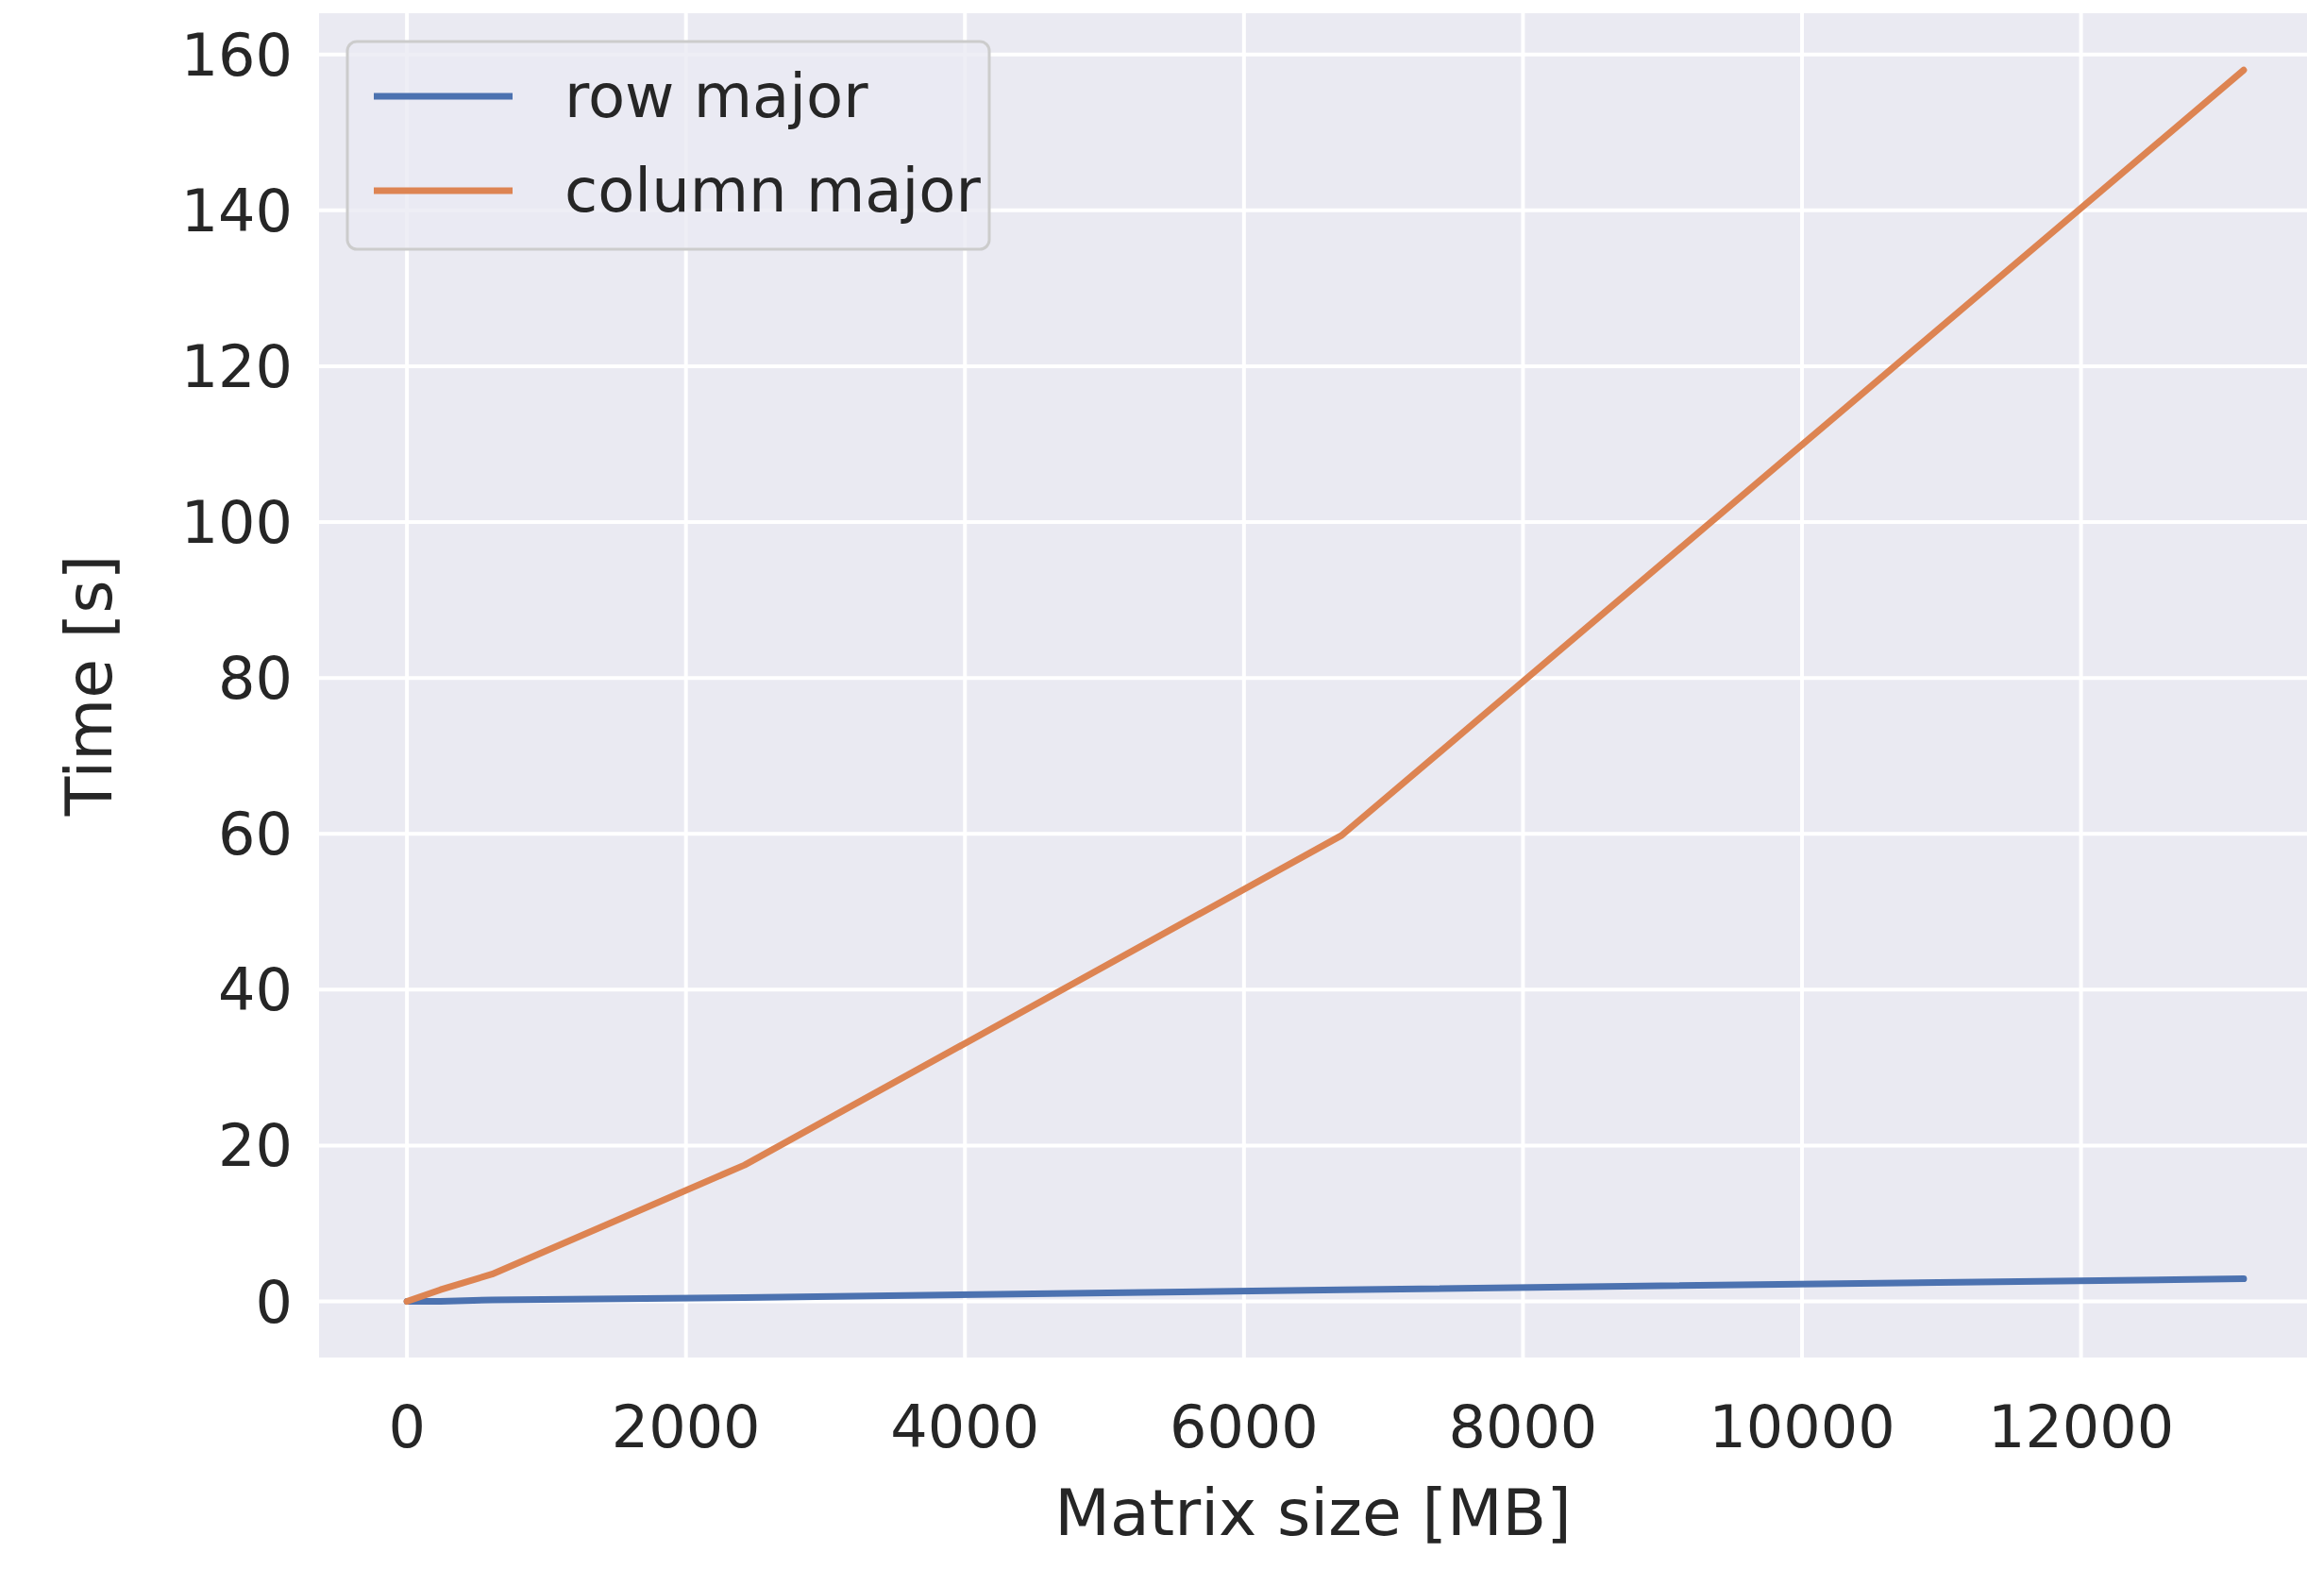 This screenshot has height=1569, width=2324. I want to click on y-tick-label: 140, so click(236, 210).